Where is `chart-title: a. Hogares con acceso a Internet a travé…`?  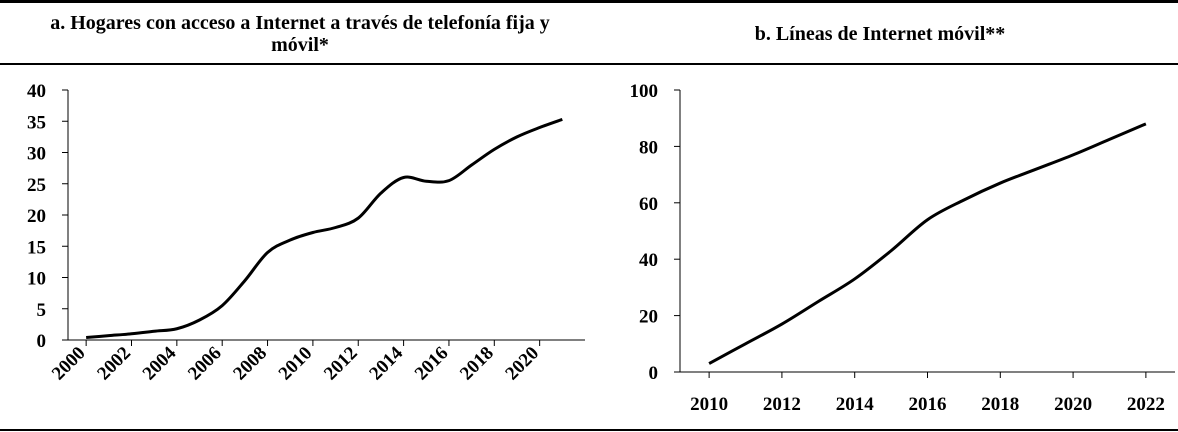
chart-title: a. Hogares con acceso a Internet a travé… is located at coordinates (300, 34).